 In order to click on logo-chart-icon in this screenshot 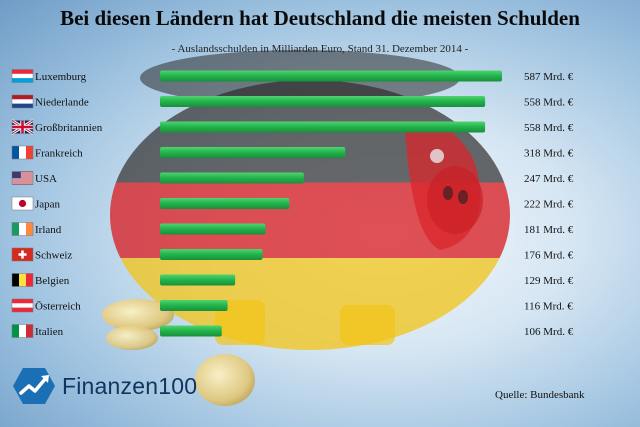, I will do `click(34, 386)`.